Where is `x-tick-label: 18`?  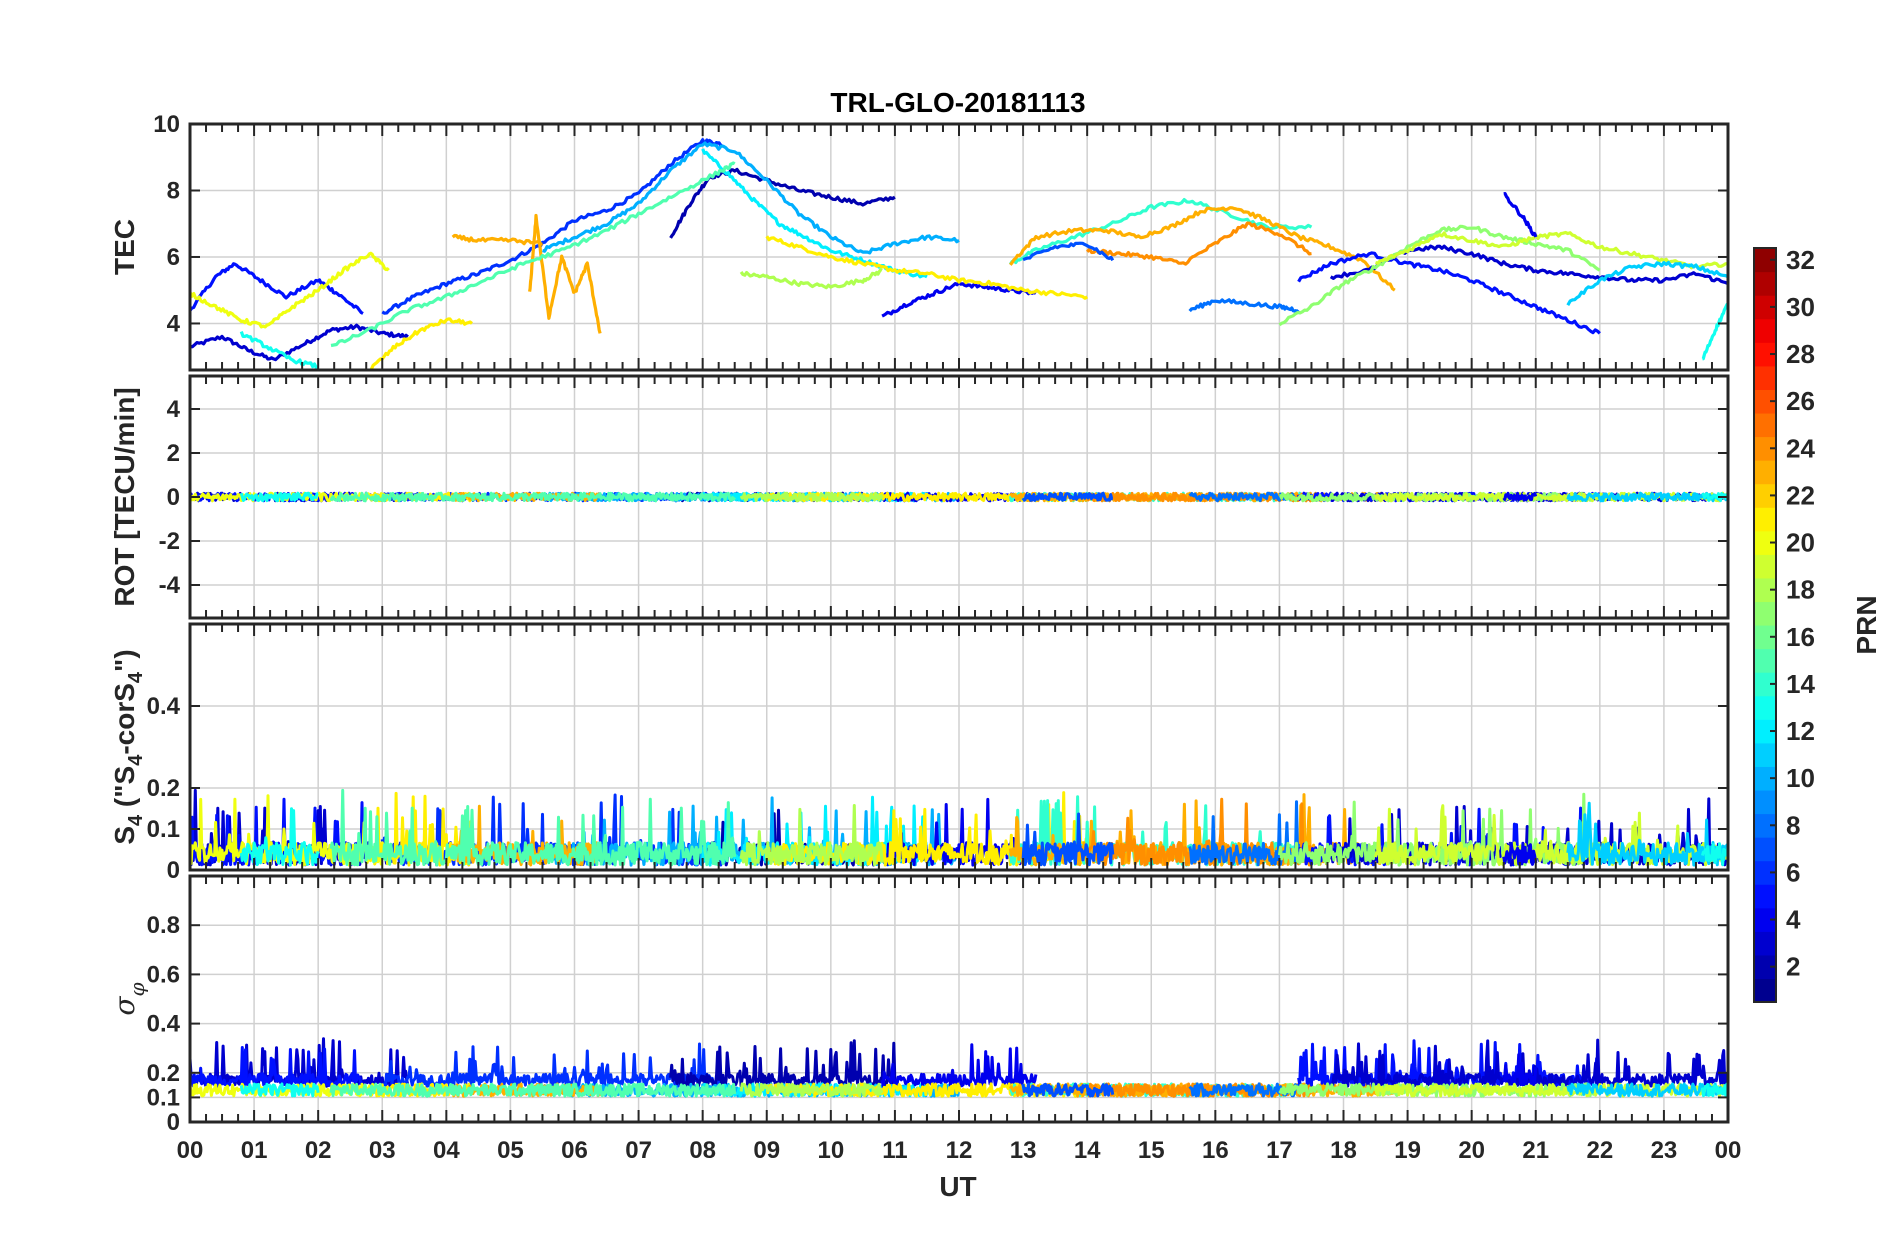
x-tick-label: 18 is located at coordinates (1343, 1150).